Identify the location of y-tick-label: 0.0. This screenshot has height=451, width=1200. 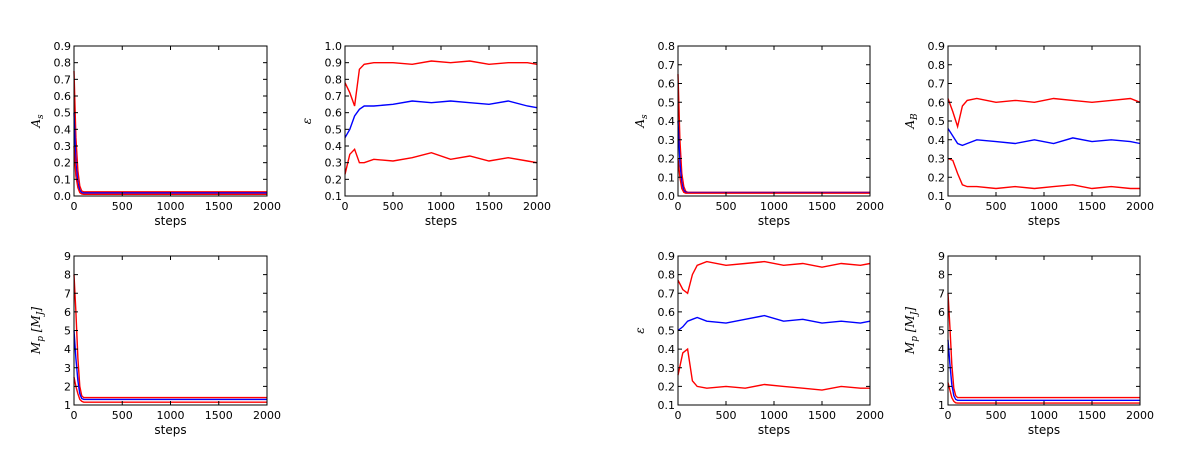
(667, 196).